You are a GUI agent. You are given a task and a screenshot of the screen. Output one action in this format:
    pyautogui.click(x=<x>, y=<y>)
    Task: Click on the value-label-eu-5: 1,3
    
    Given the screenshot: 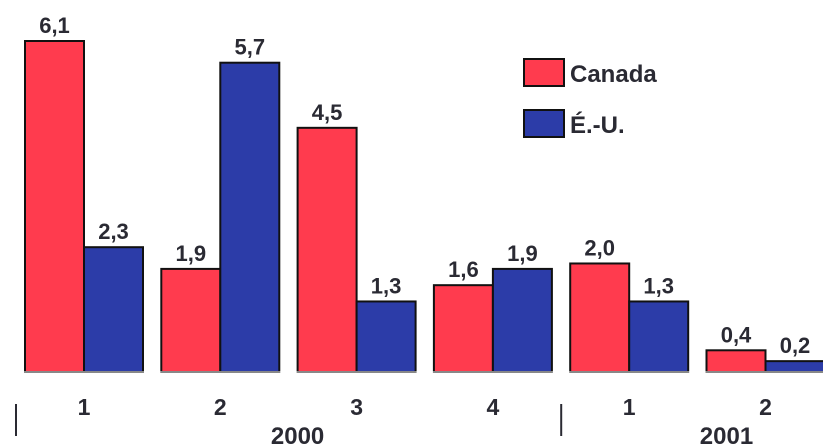 What is the action you would take?
    pyautogui.click(x=658, y=285)
    